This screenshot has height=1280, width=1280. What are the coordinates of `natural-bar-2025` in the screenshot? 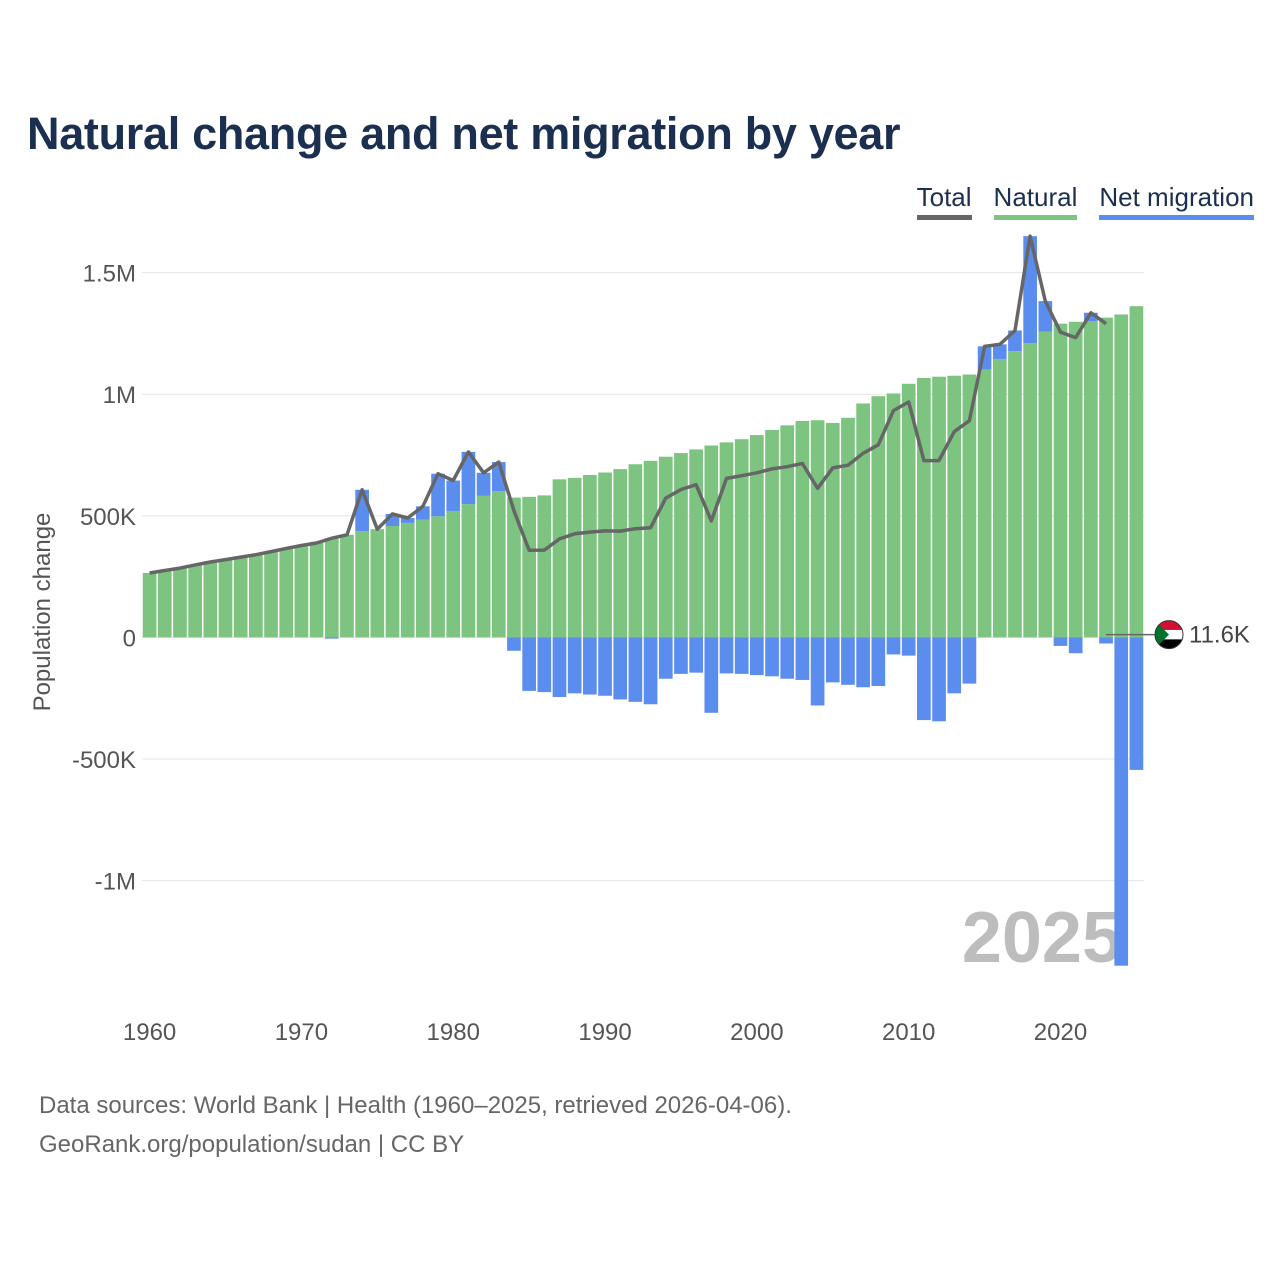 It's located at (1136, 472).